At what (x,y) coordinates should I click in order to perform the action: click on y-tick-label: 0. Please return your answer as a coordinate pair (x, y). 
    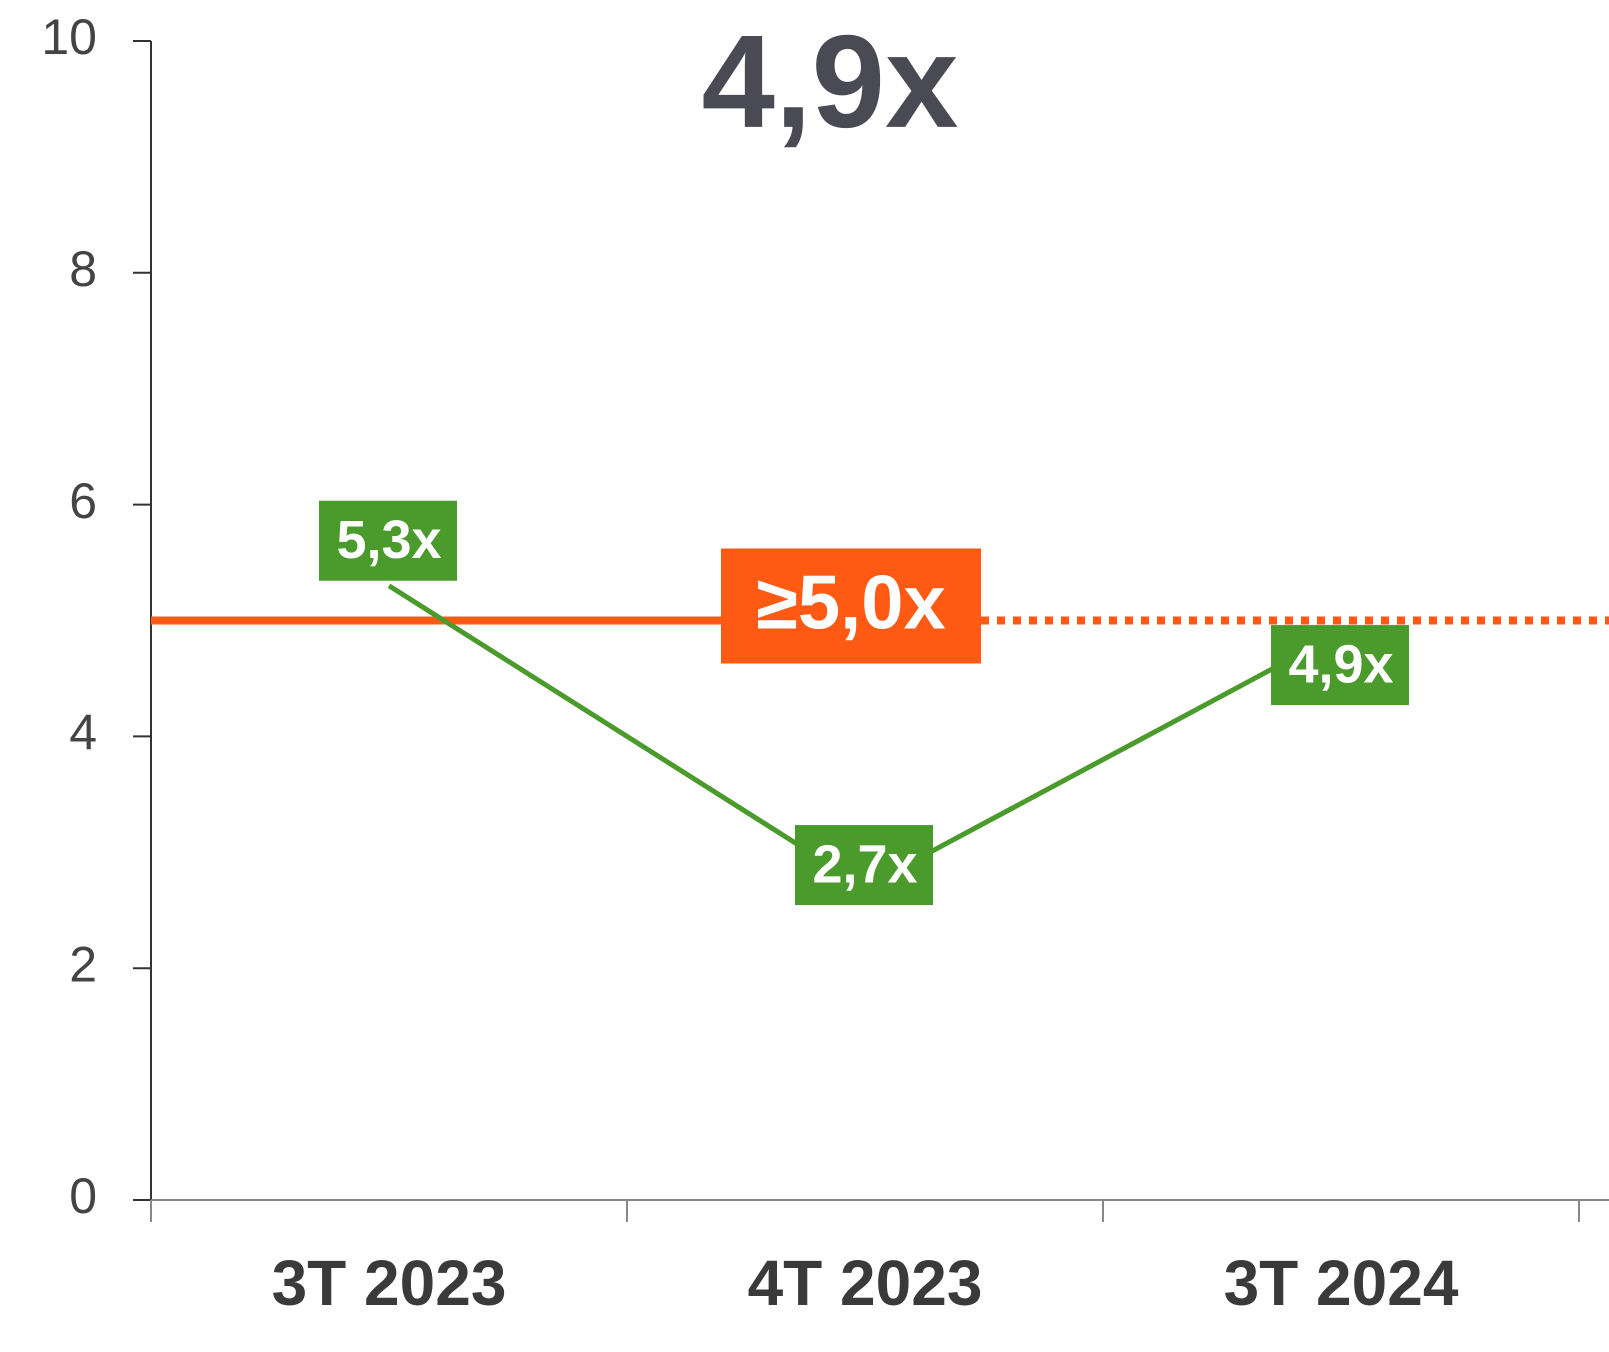
    Looking at the image, I should click on (83, 1196).